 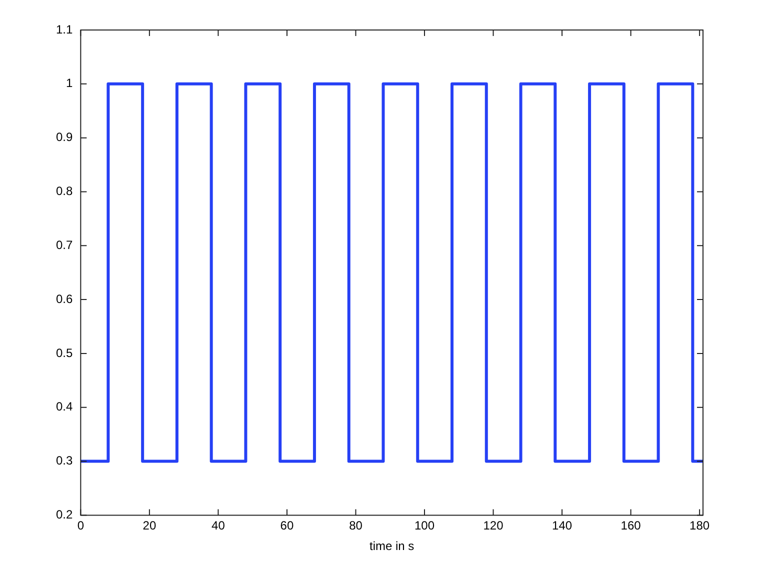 What do you see at coordinates (424, 525) in the screenshot?
I see `x-tick-label: 100` at bounding box center [424, 525].